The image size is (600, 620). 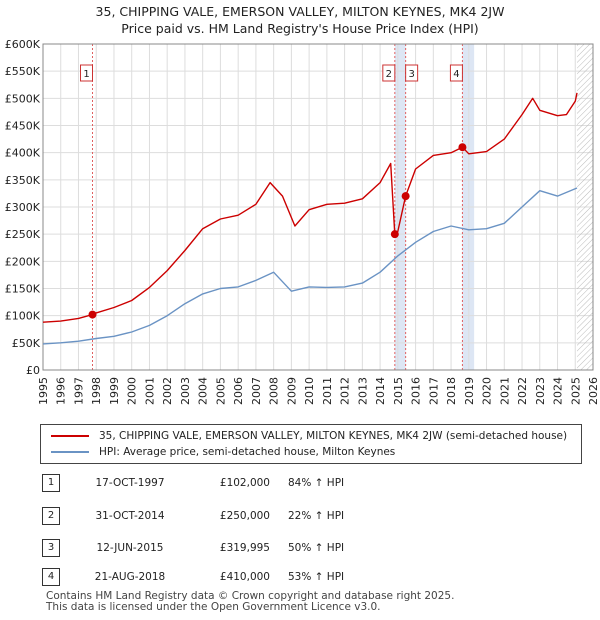 What do you see at coordinates (23, 289) in the screenshot?
I see `y-tick-label: £150K` at bounding box center [23, 289].